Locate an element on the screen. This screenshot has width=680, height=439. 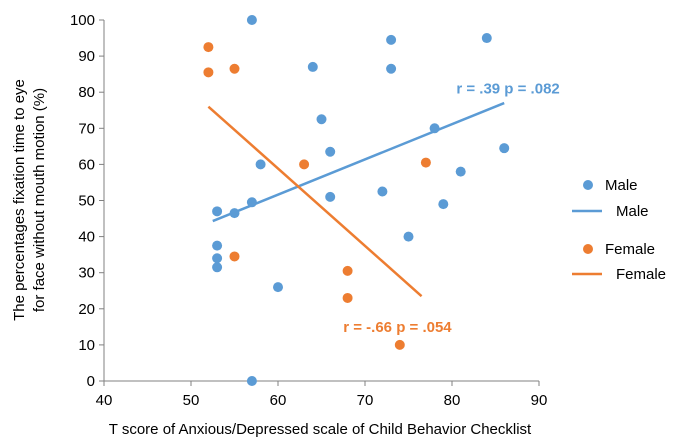
male-correlation-annotation: r = .39 p = .082 is located at coordinates (507, 89).